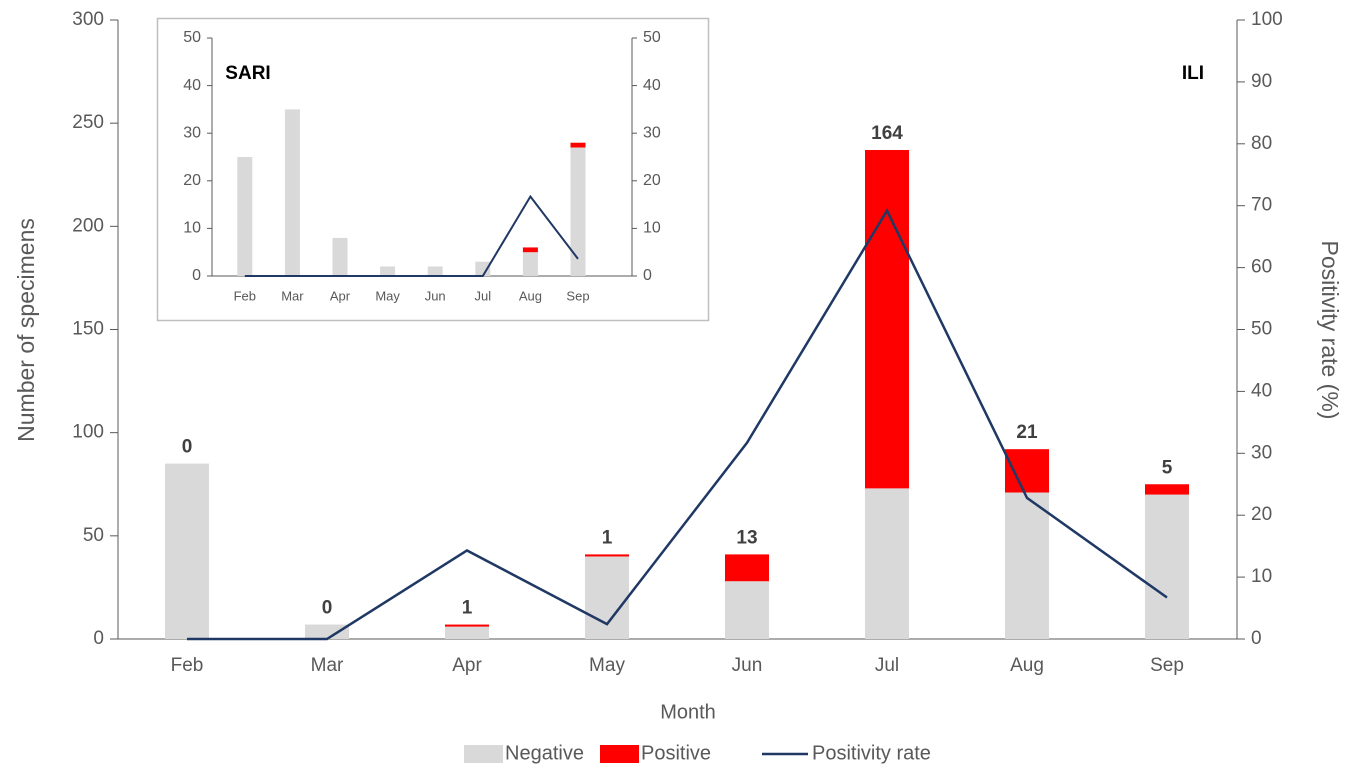  What do you see at coordinates (247, 73) in the screenshot?
I see `annotation: SARI` at bounding box center [247, 73].